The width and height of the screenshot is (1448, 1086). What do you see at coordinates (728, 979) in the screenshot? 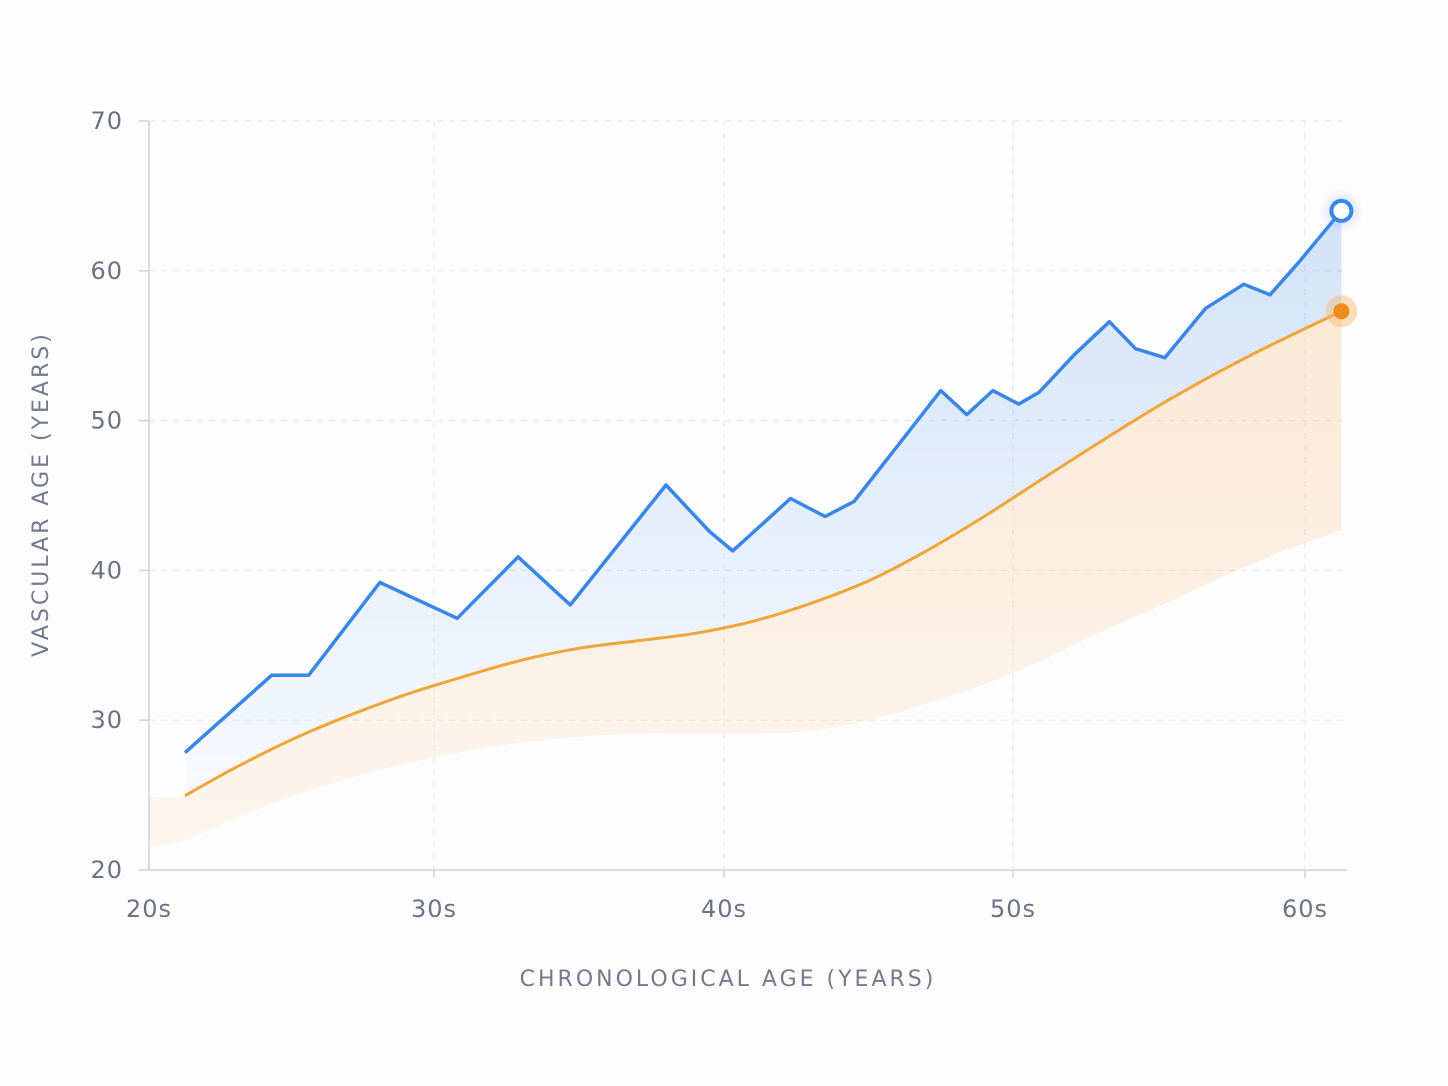
I see `x-axis-title: CHRONOLOGICAL AGE (YEARS)` at bounding box center [728, 979].